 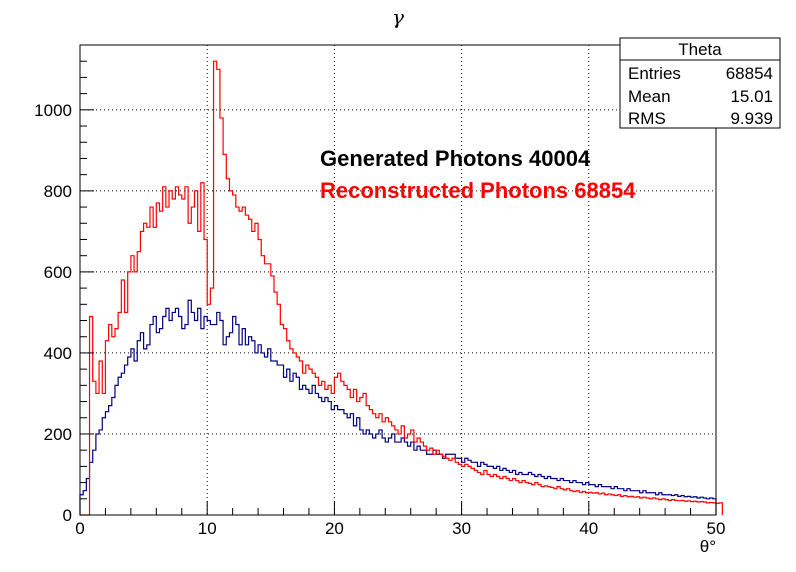 What do you see at coordinates (207, 528) in the screenshot?
I see `x-tick-label: 10` at bounding box center [207, 528].